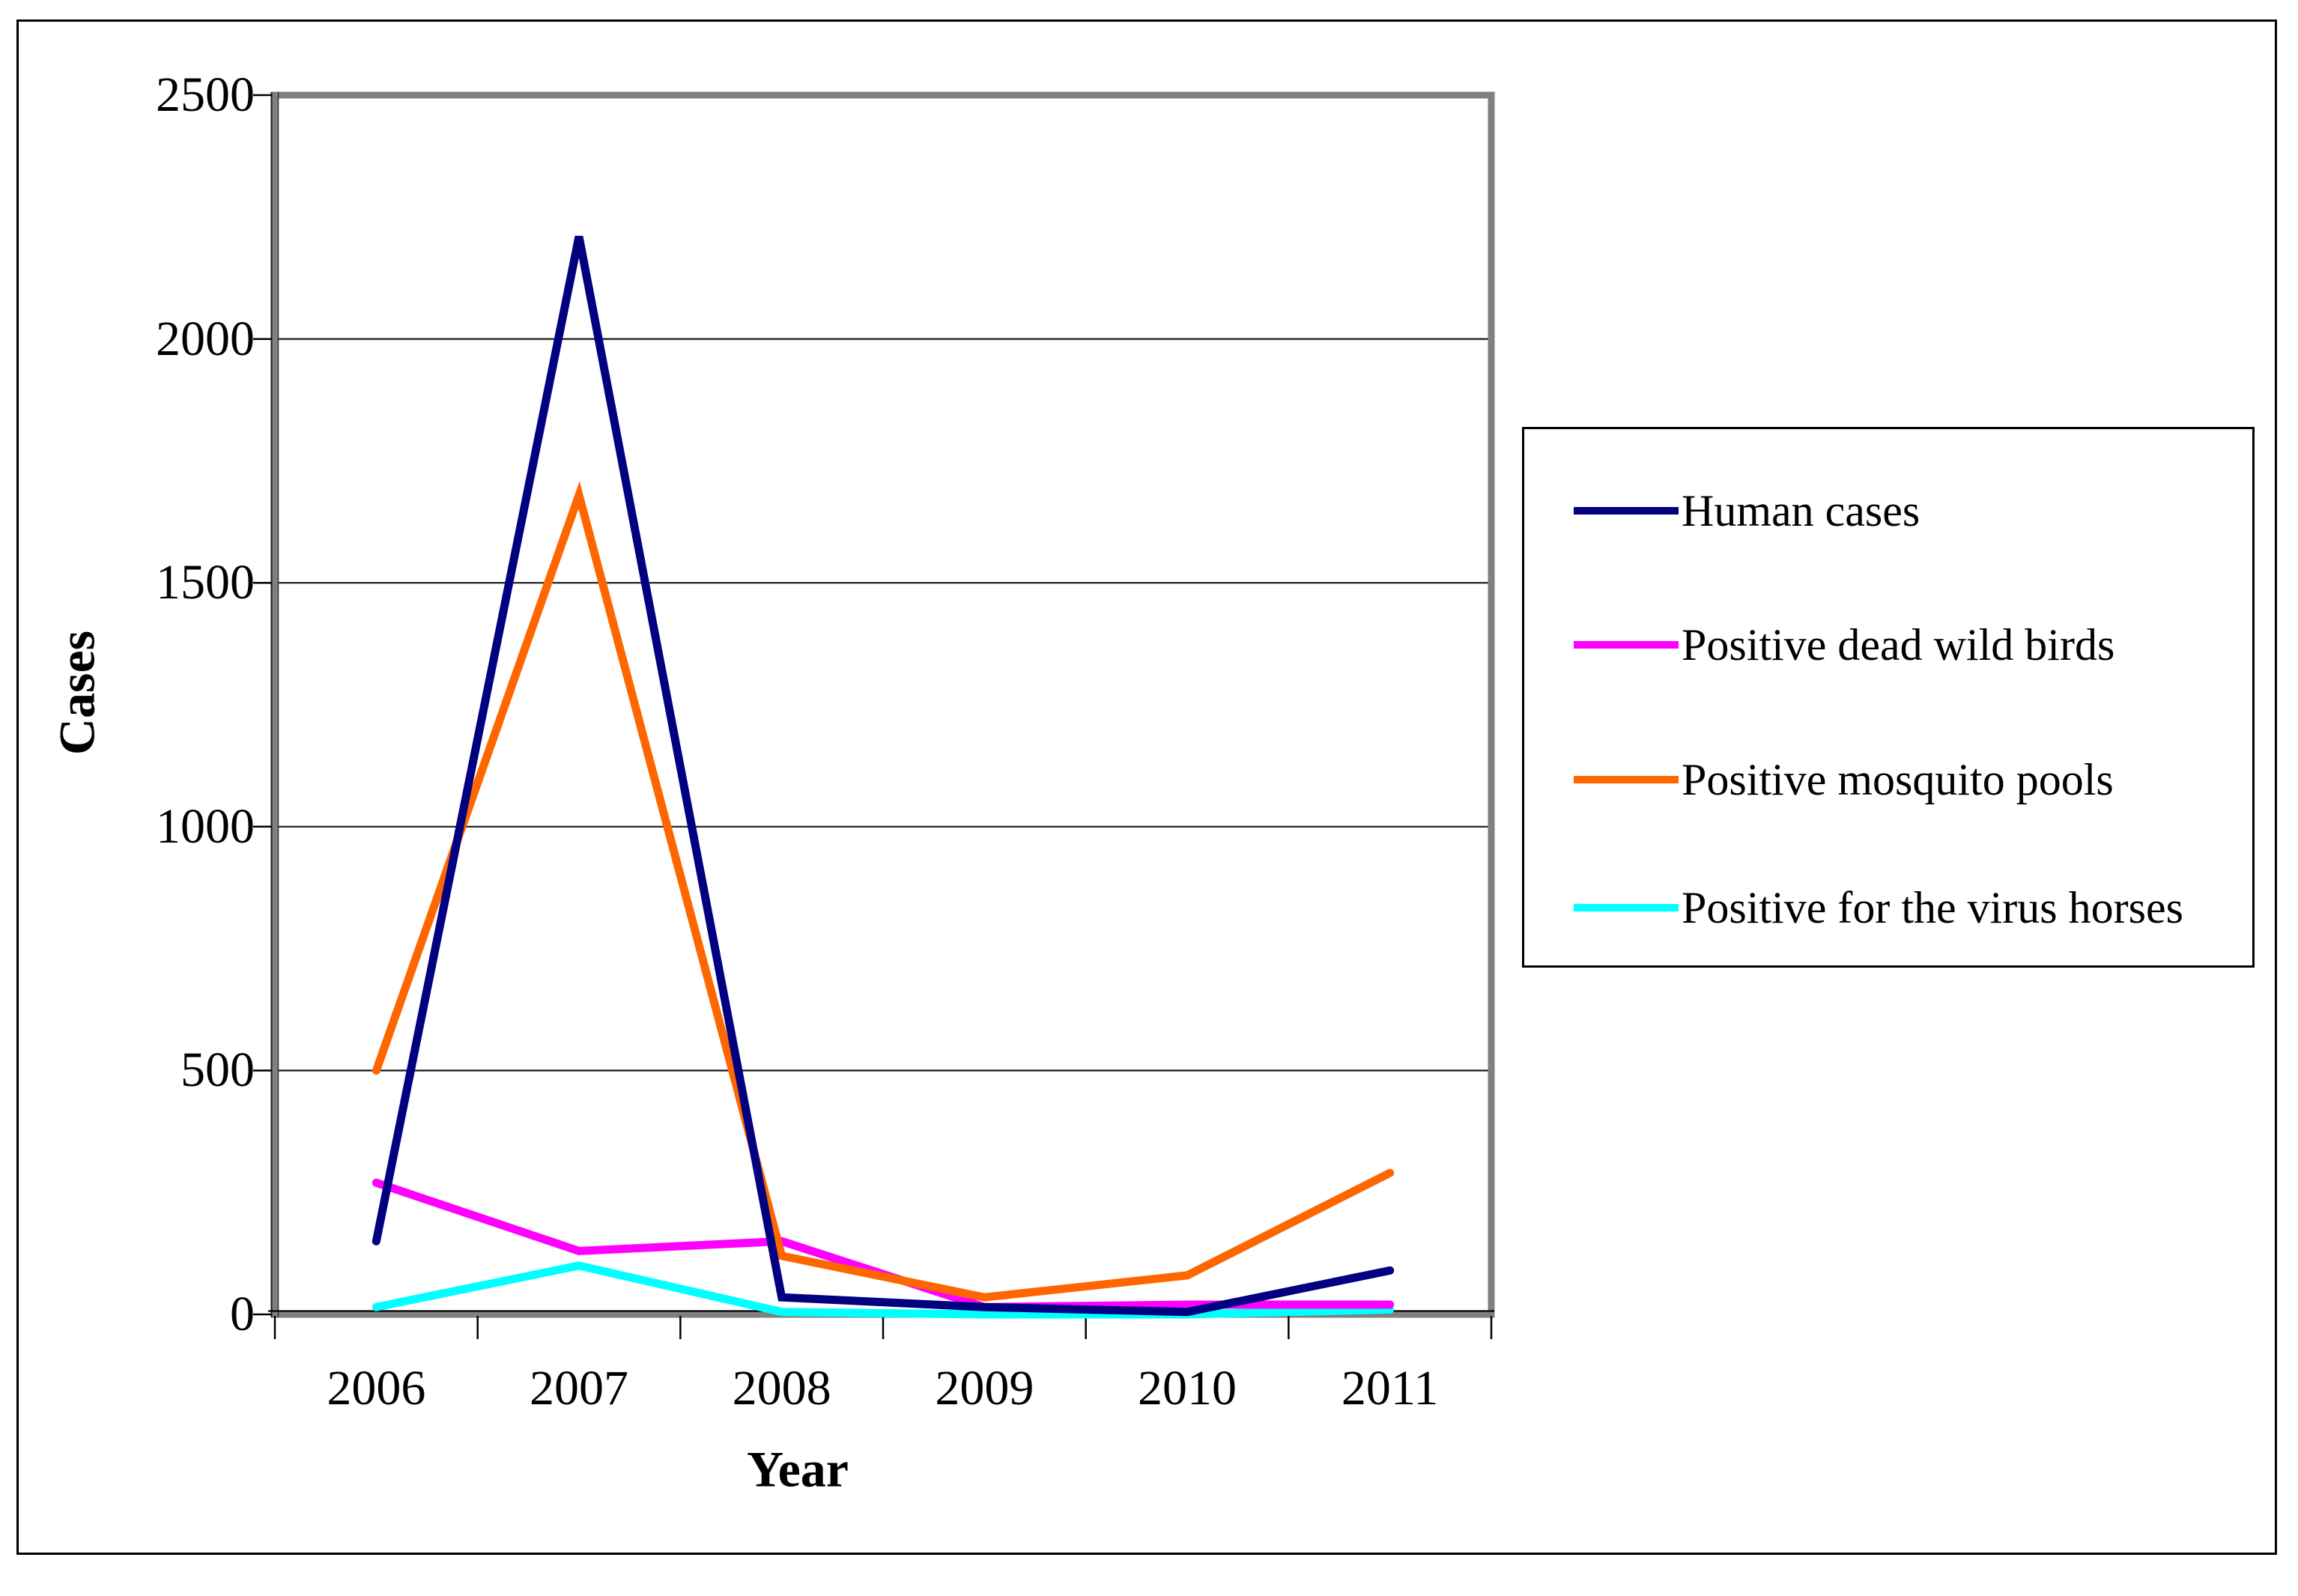 This screenshot has width=2298, height=1596. Describe the element at coordinates (1801, 511) in the screenshot. I see `legend-label-human-cases: Human cases` at that location.